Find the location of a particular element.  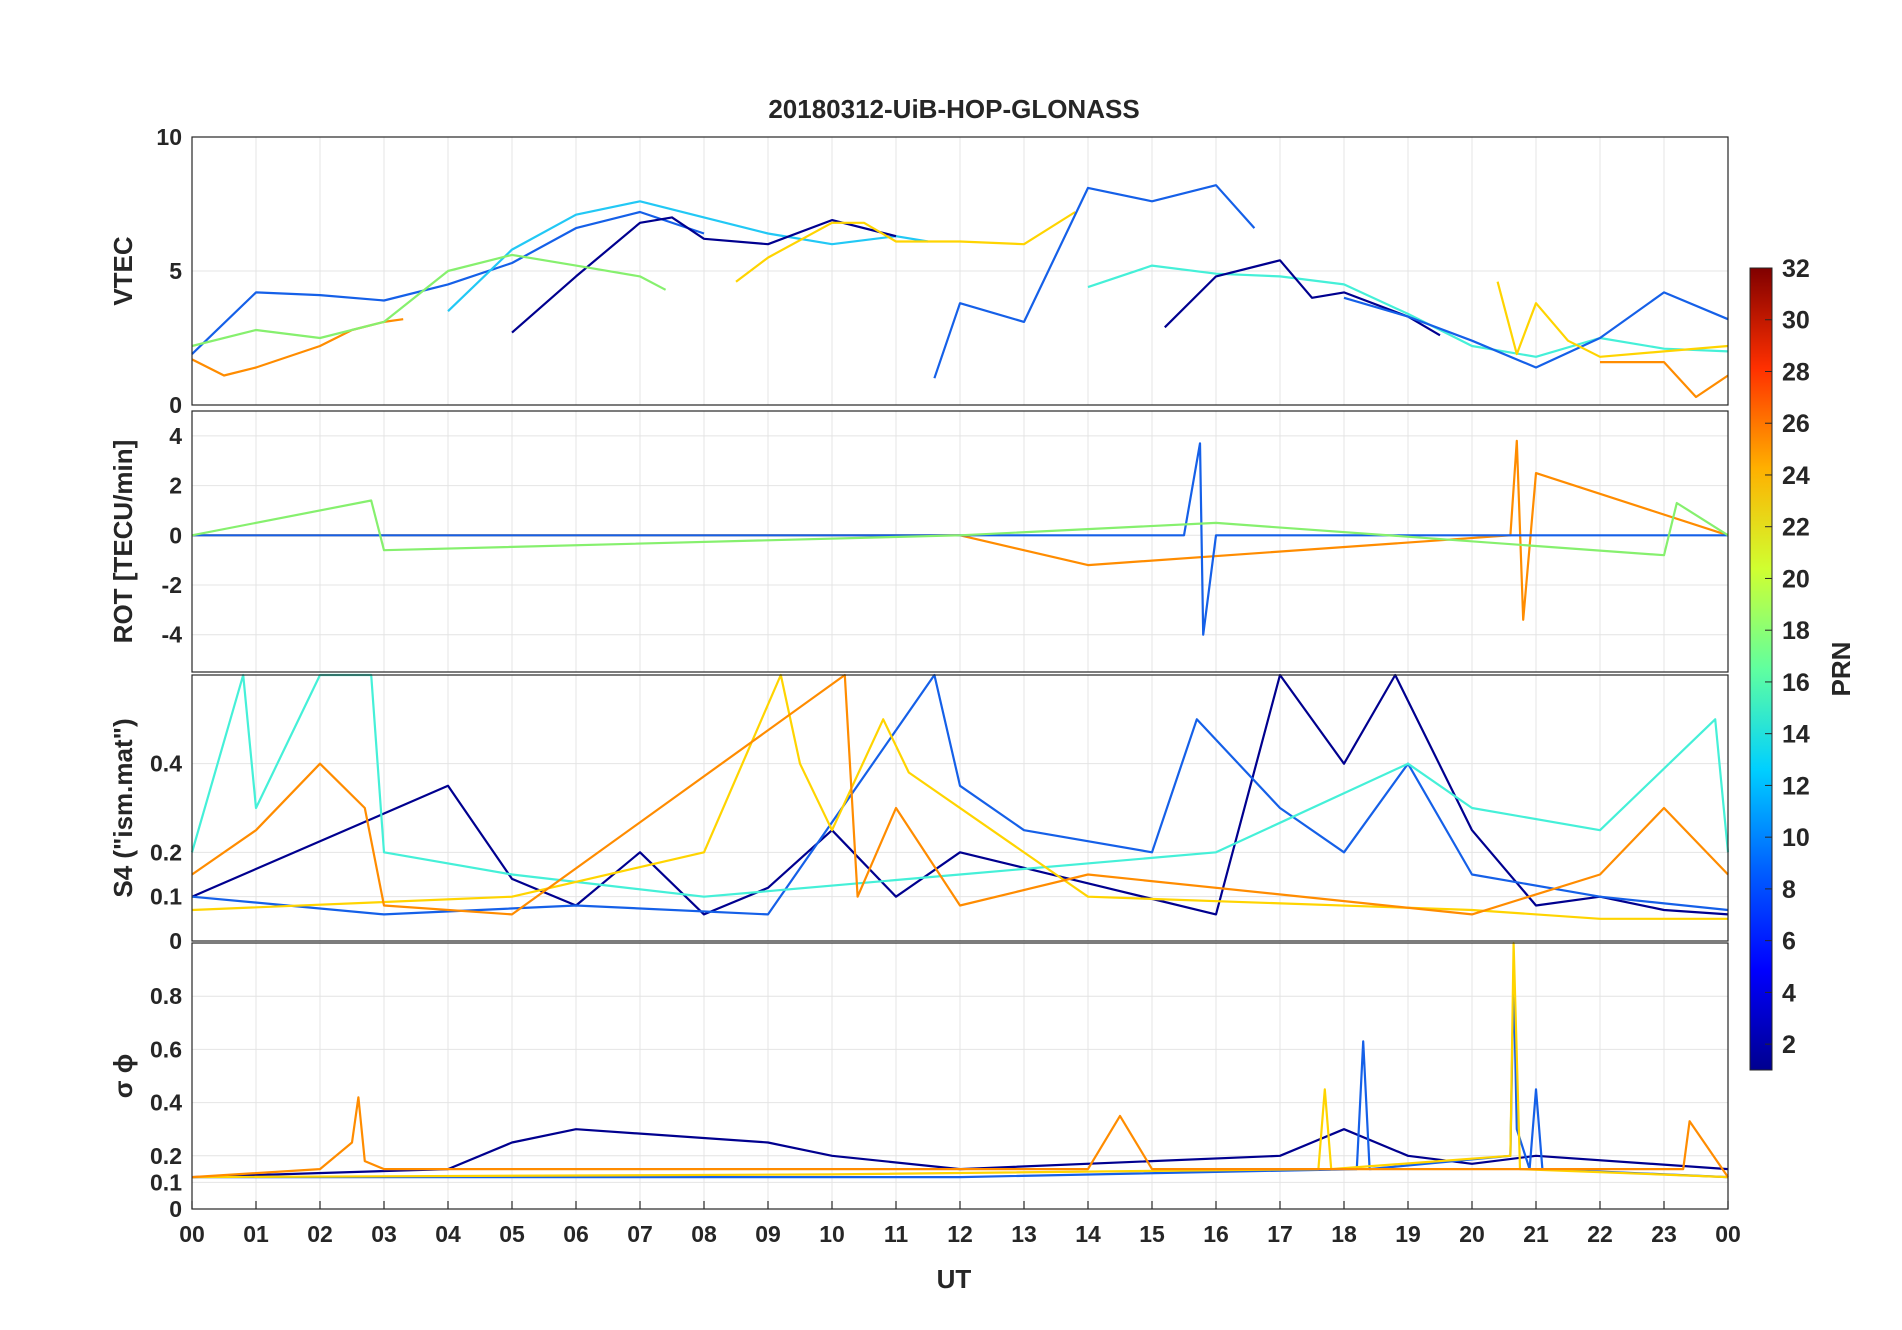

x-tick-label: 22 is located at coordinates (1600, 1234).